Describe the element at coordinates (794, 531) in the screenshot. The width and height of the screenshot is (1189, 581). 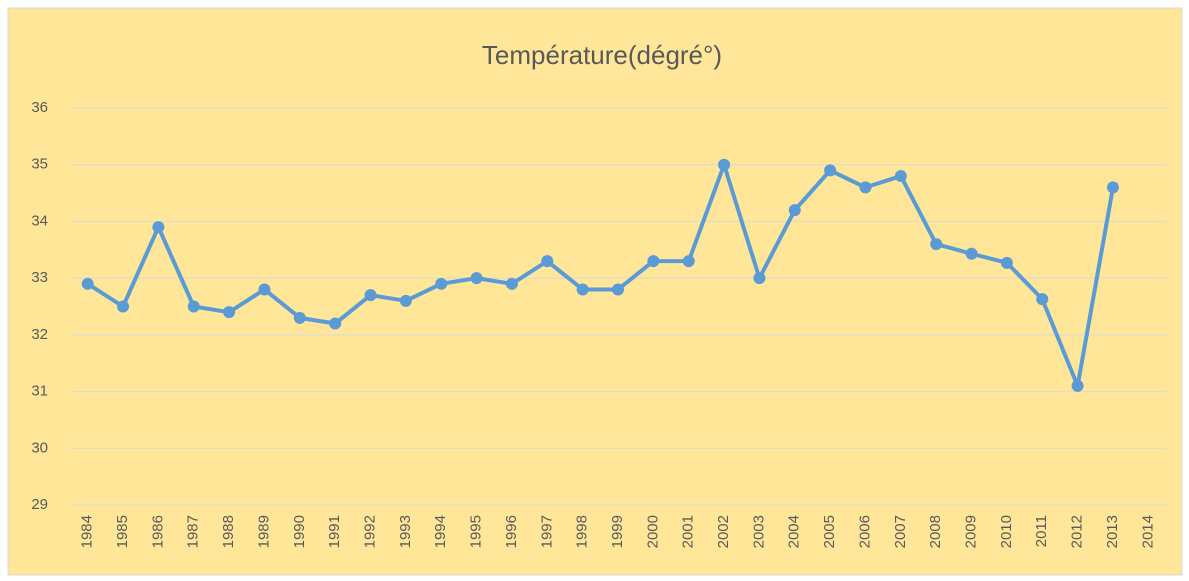
I see `x-tick-label: 2004` at that location.